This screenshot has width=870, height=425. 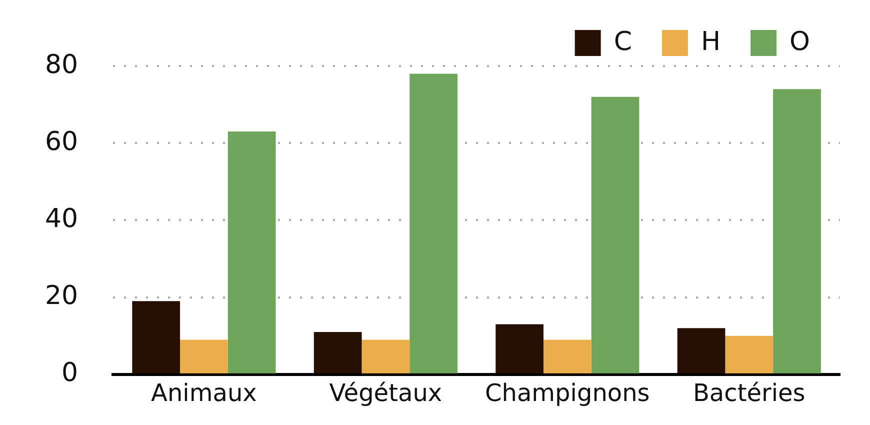 I want to click on y-tick-label: 60, so click(x=61, y=141).